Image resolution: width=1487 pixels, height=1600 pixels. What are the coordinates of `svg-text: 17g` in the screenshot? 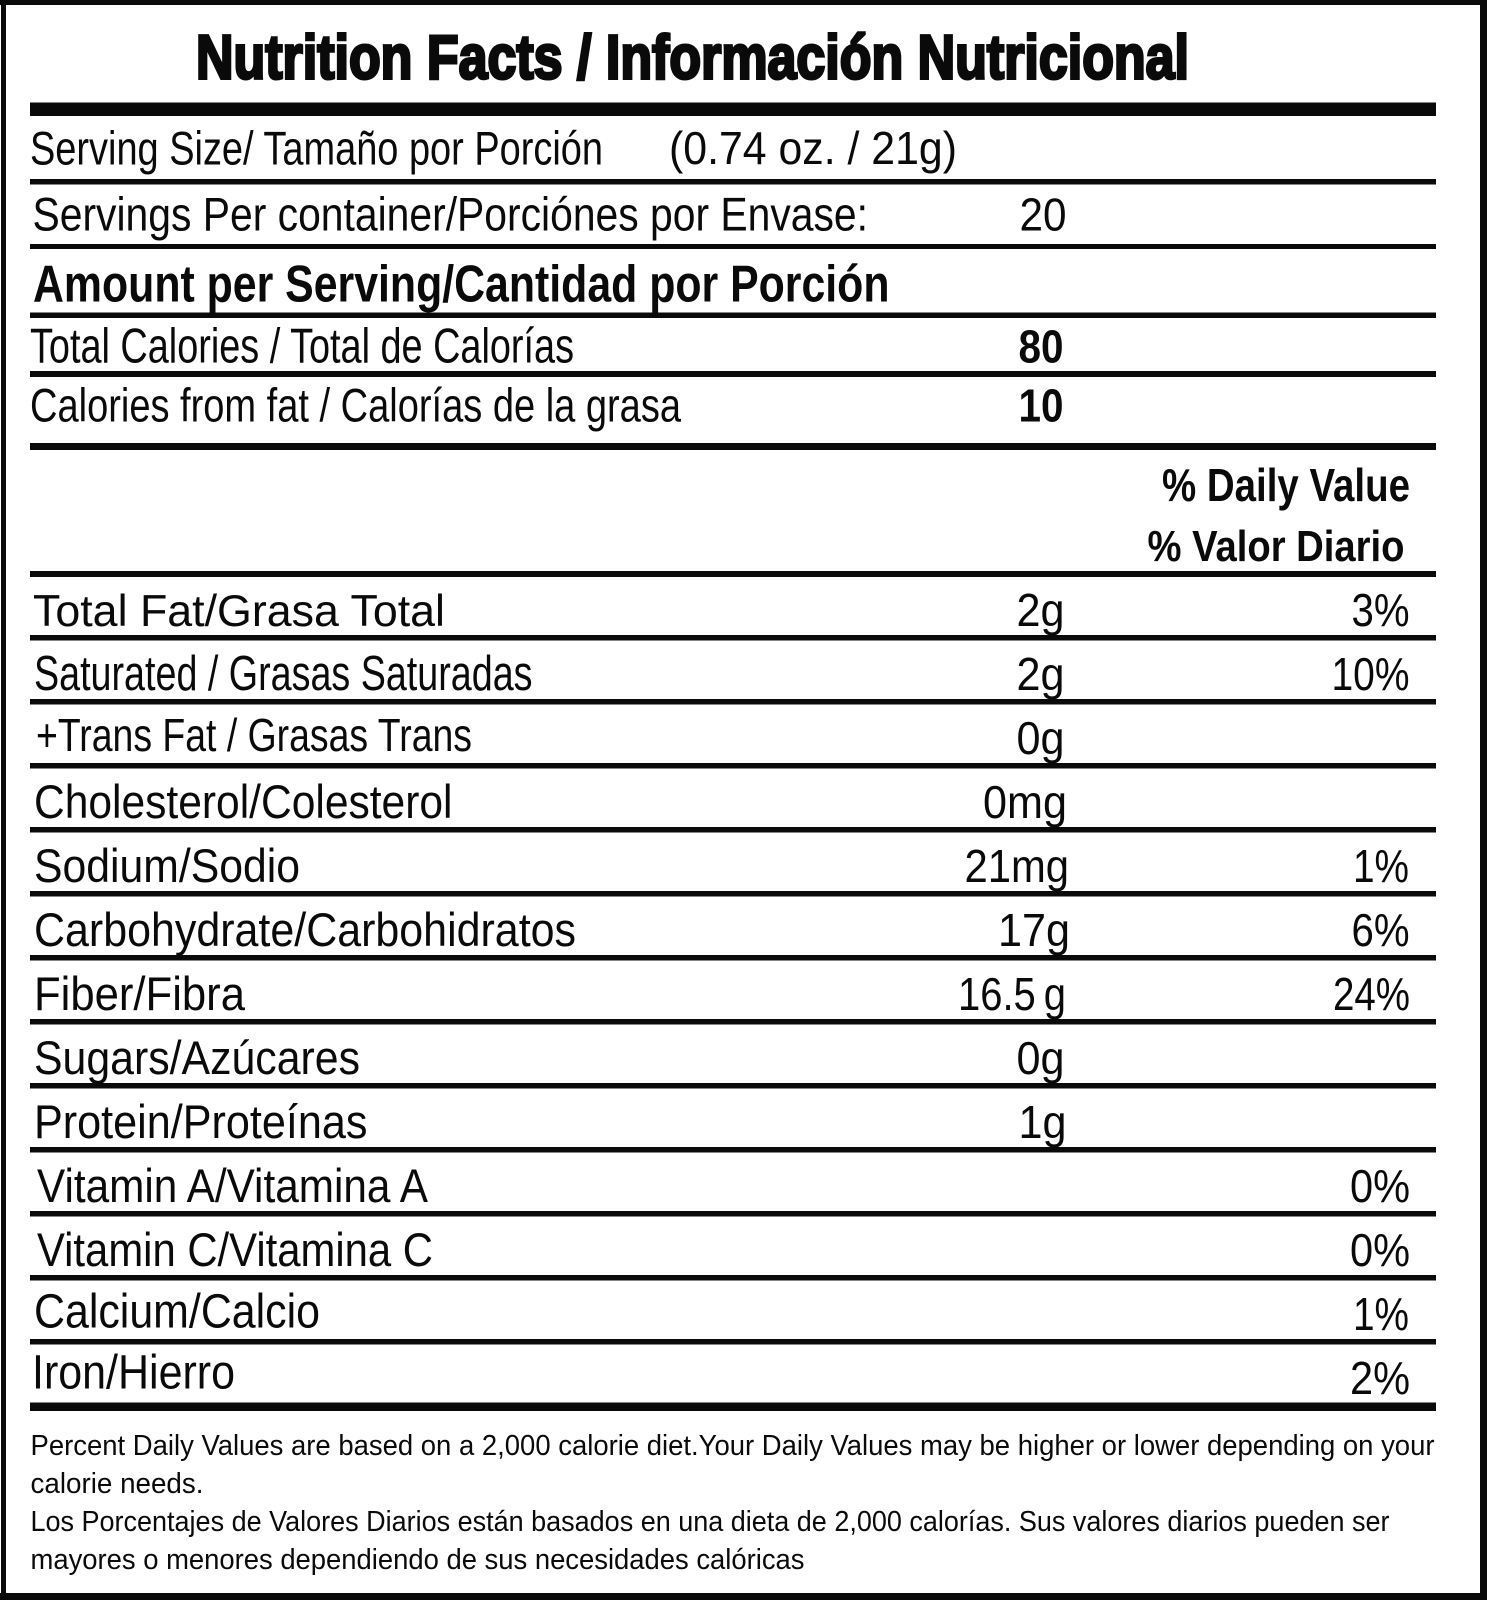 It's located at (1034, 930).